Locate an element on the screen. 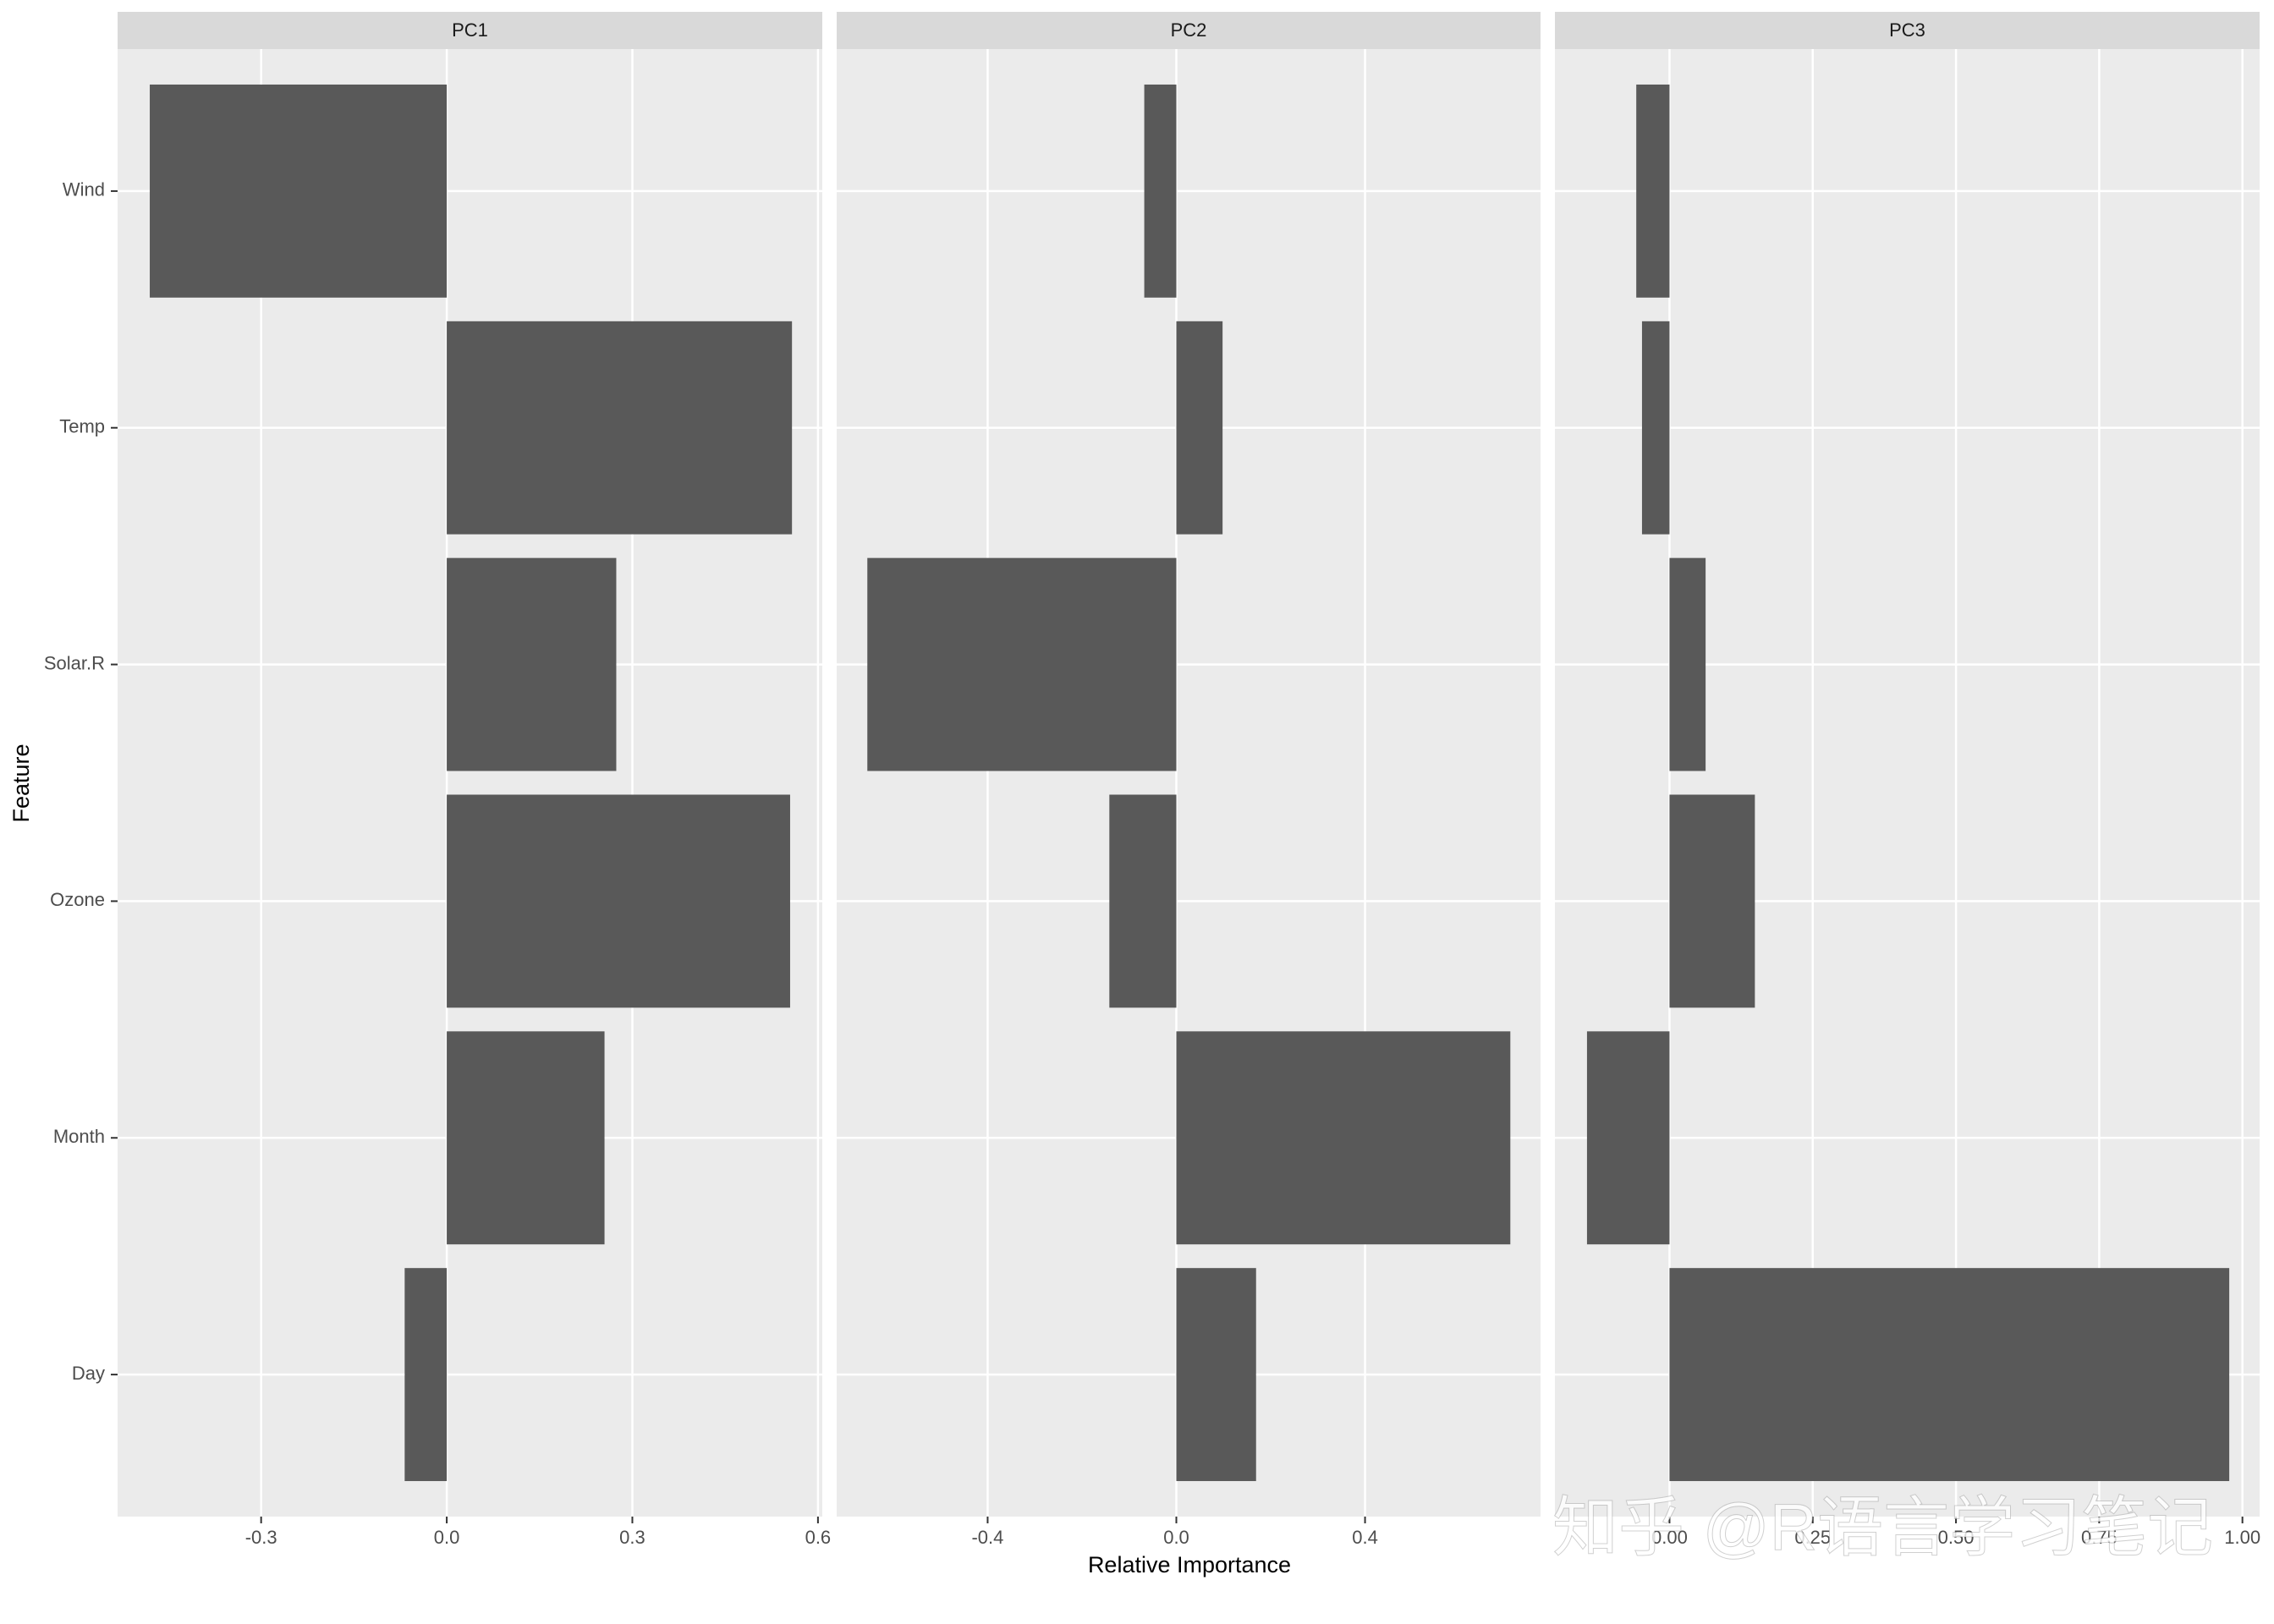  y-axis-title: Feature is located at coordinates (21, 783).